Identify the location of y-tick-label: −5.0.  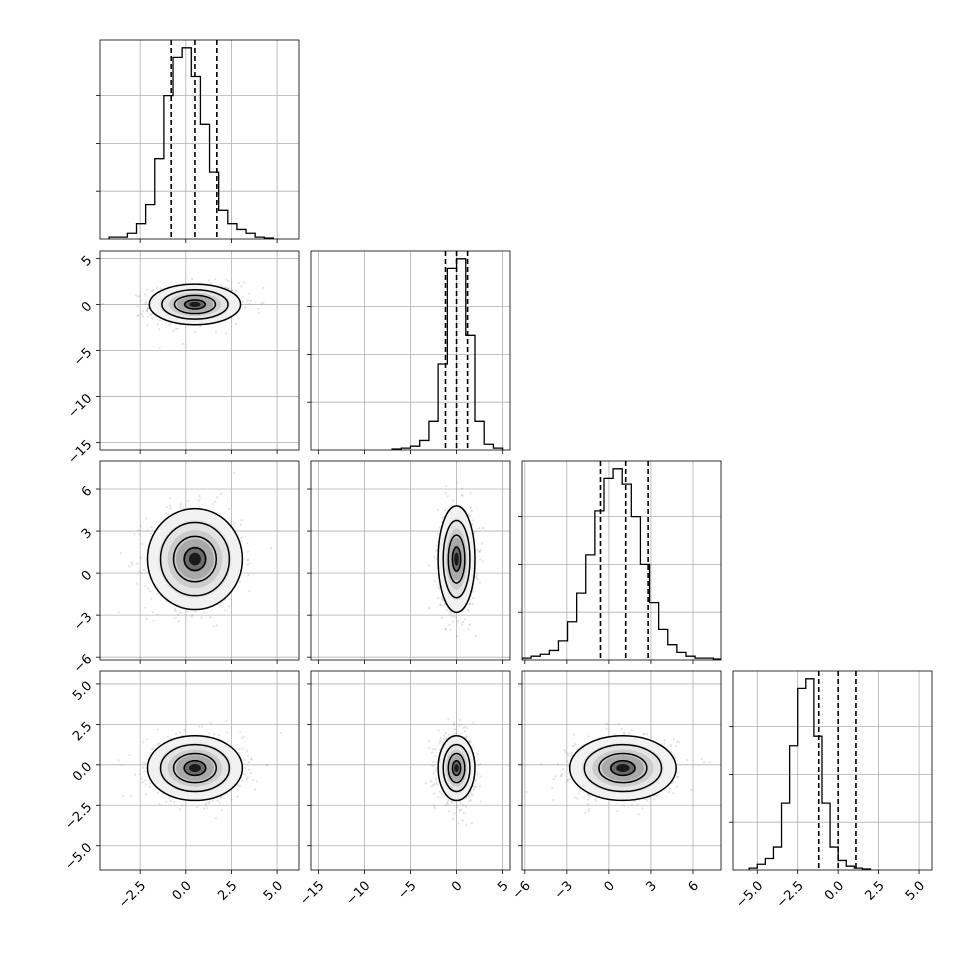
(78, 856).